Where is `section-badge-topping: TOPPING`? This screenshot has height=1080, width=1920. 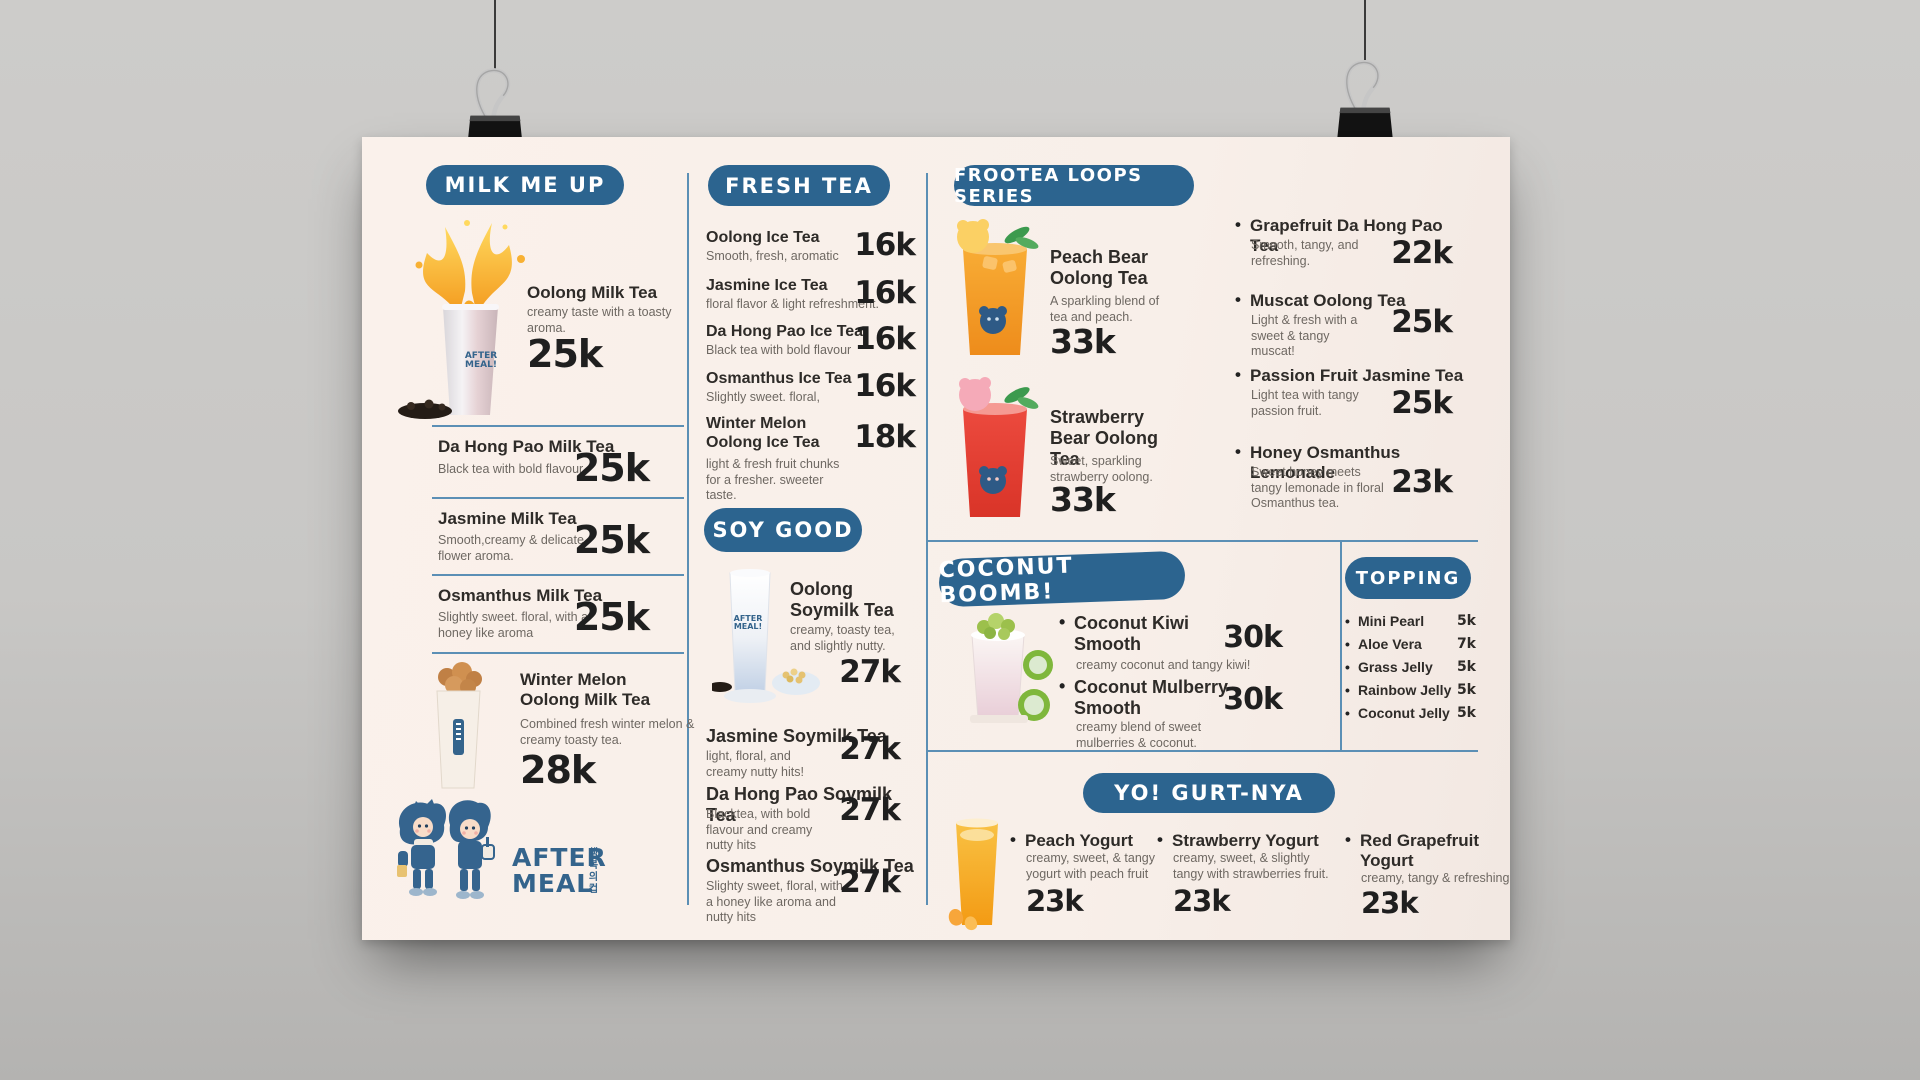 section-badge-topping: TOPPING is located at coordinates (1408, 578).